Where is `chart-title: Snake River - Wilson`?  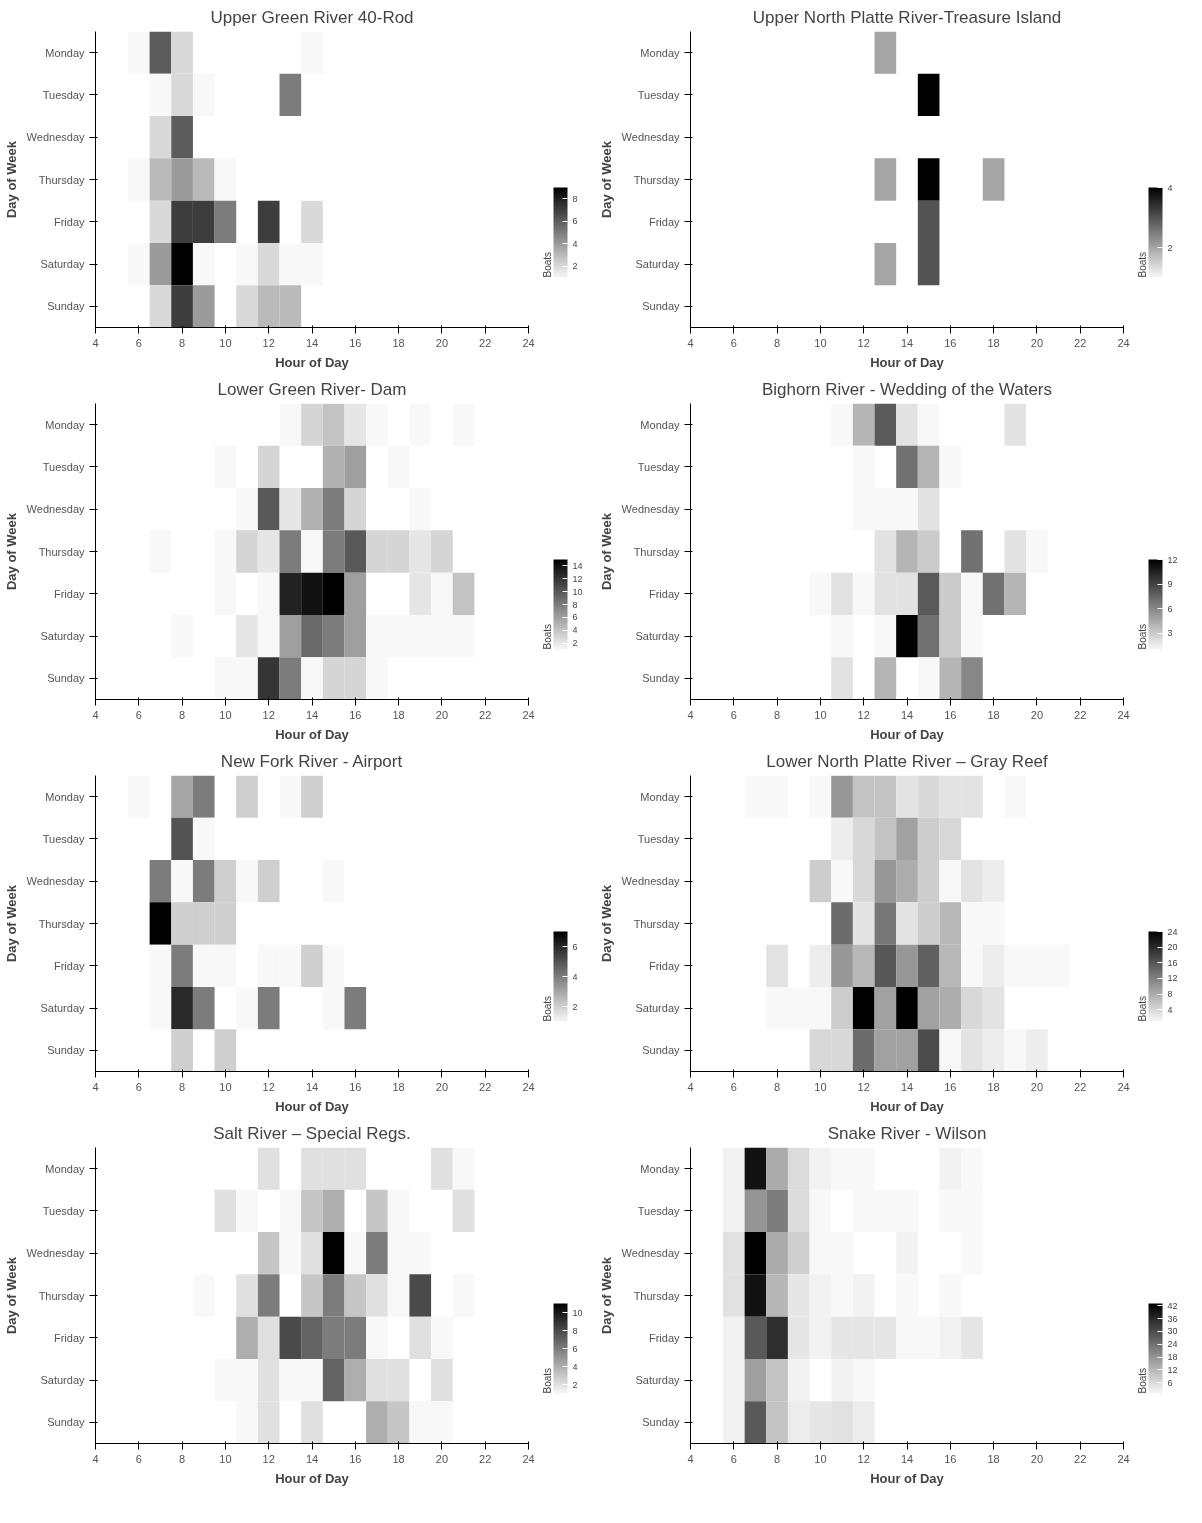
chart-title: Snake River - Wilson is located at coordinates (907, 1133).